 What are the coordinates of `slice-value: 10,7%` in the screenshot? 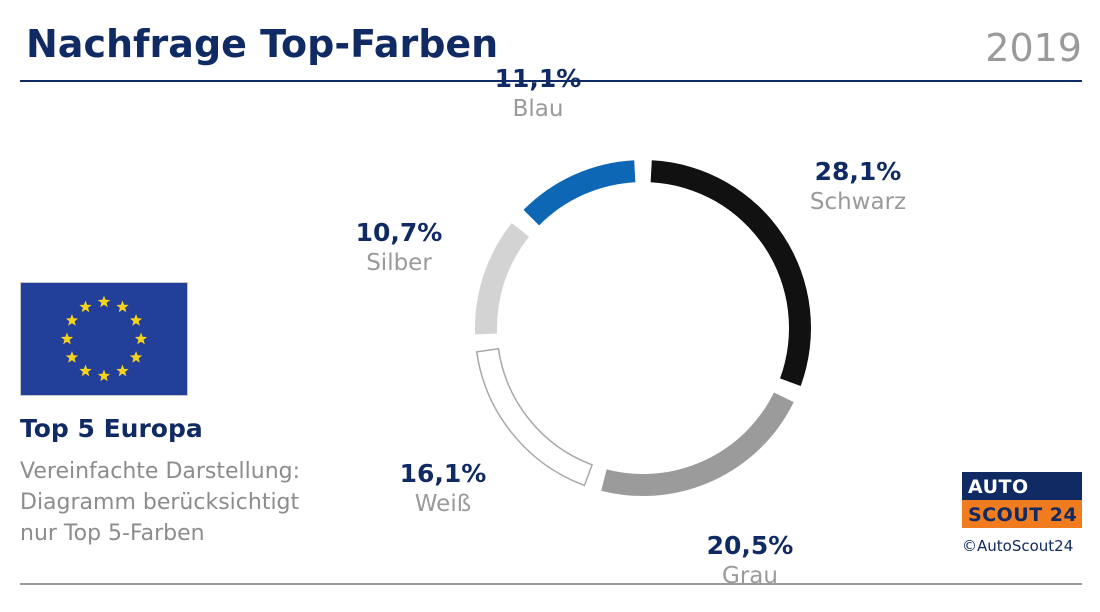 It's located at (399, 232).